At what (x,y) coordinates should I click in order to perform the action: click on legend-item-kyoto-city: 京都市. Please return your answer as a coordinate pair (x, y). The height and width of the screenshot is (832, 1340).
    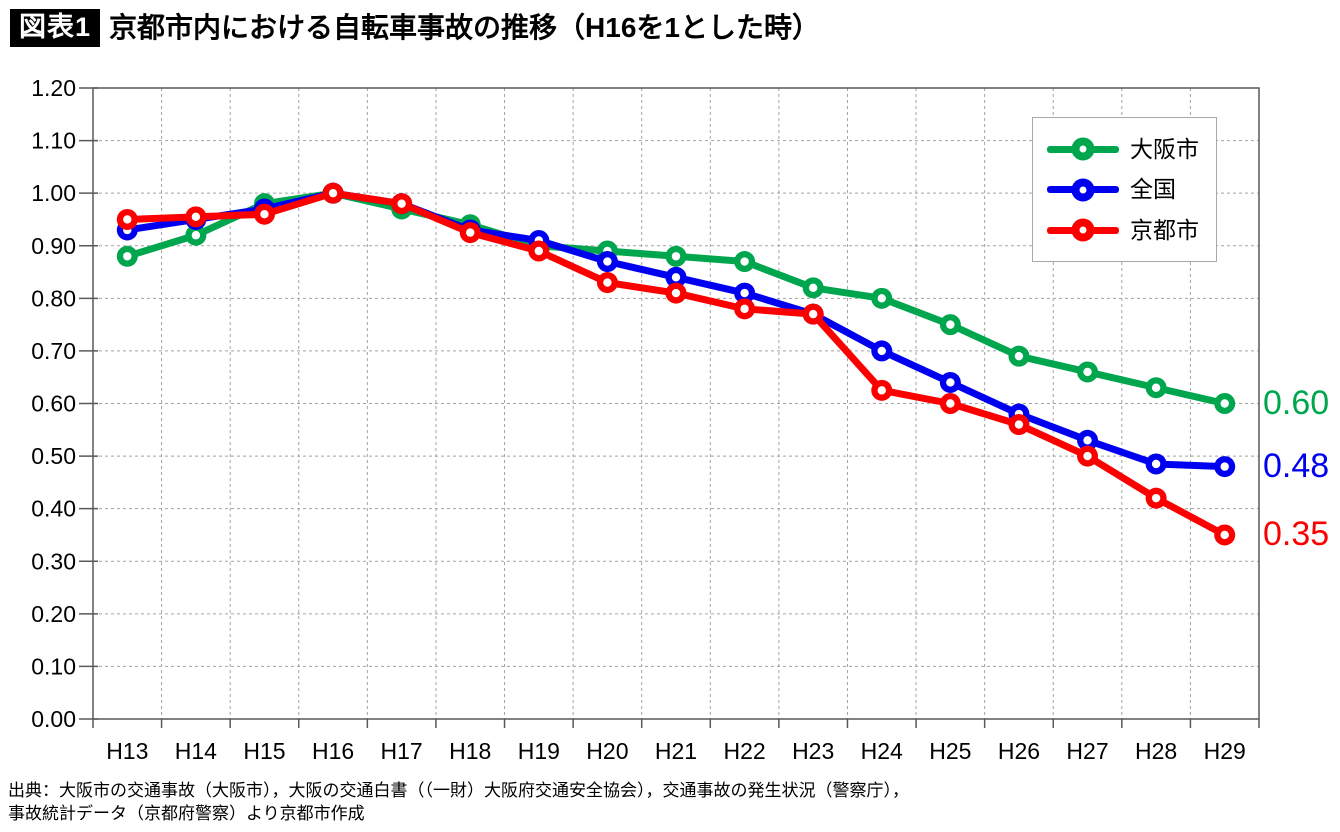
    Looking at the image, I should click on (1131, 229).